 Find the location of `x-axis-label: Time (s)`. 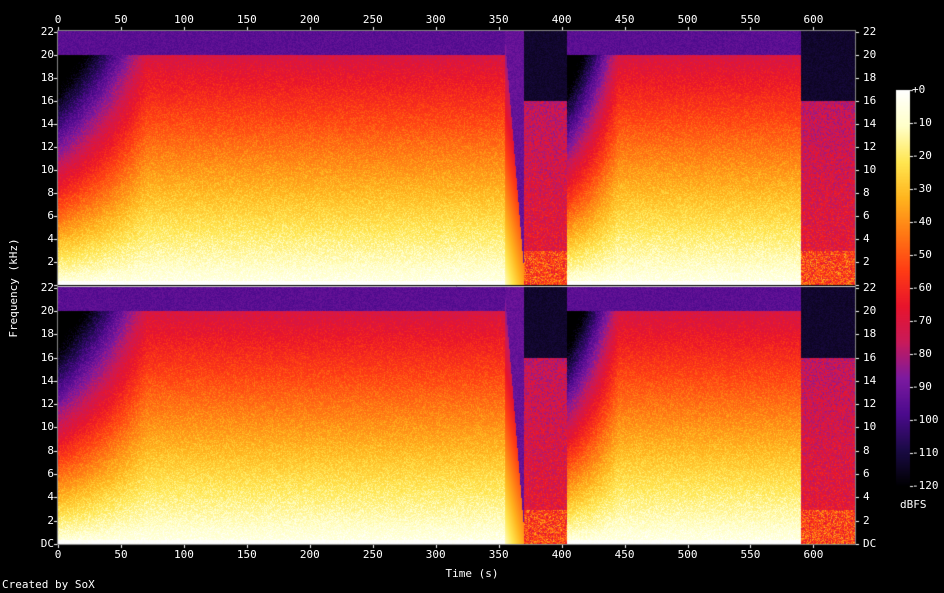

x-axis-label: Time (s) is located at coordinates (472, 573).